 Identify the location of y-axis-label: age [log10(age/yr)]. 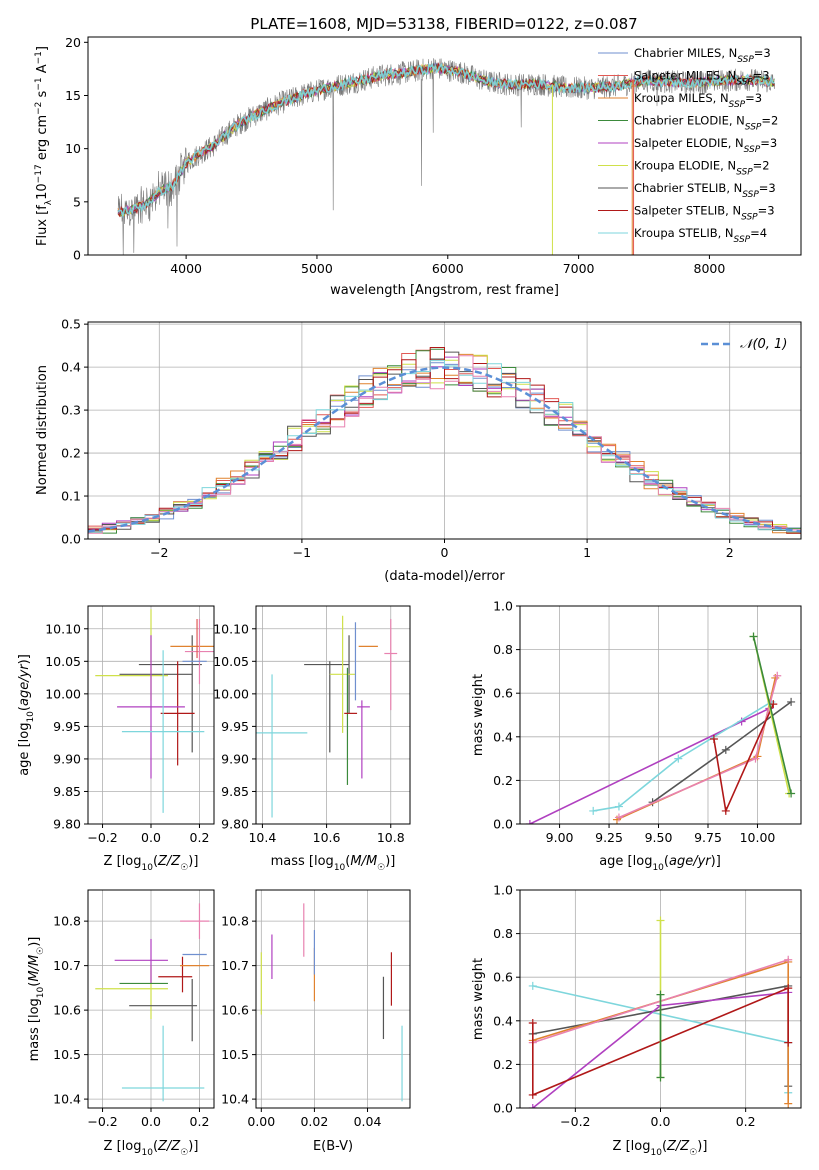
(26, 715).